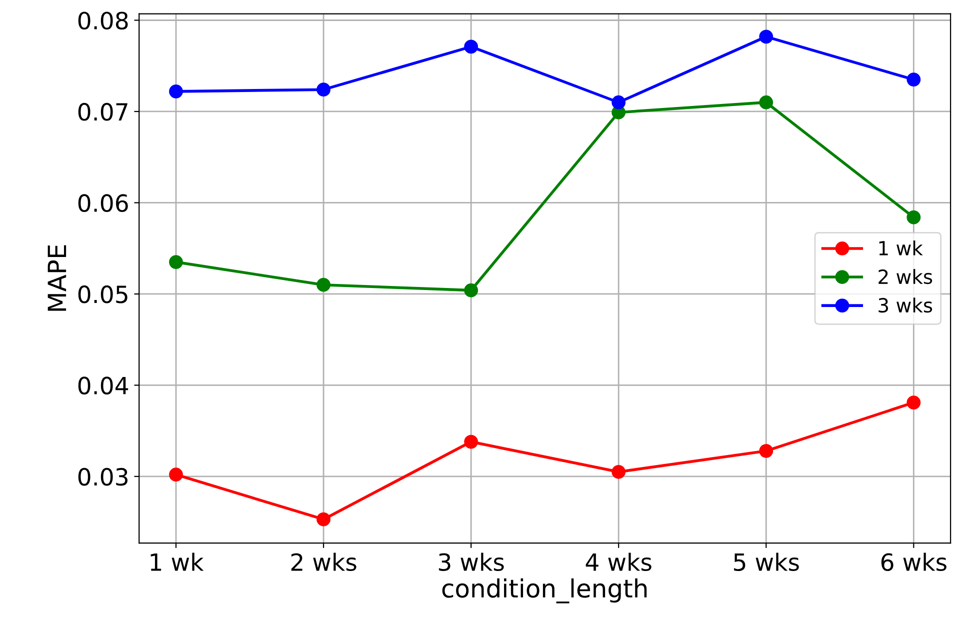 The height and width of the screenshot is (630, 966). What do you see at coordinates (544, 591) in the screenshot?
I see `x-axis-title: condition_length` at bounding box center [544, 591].